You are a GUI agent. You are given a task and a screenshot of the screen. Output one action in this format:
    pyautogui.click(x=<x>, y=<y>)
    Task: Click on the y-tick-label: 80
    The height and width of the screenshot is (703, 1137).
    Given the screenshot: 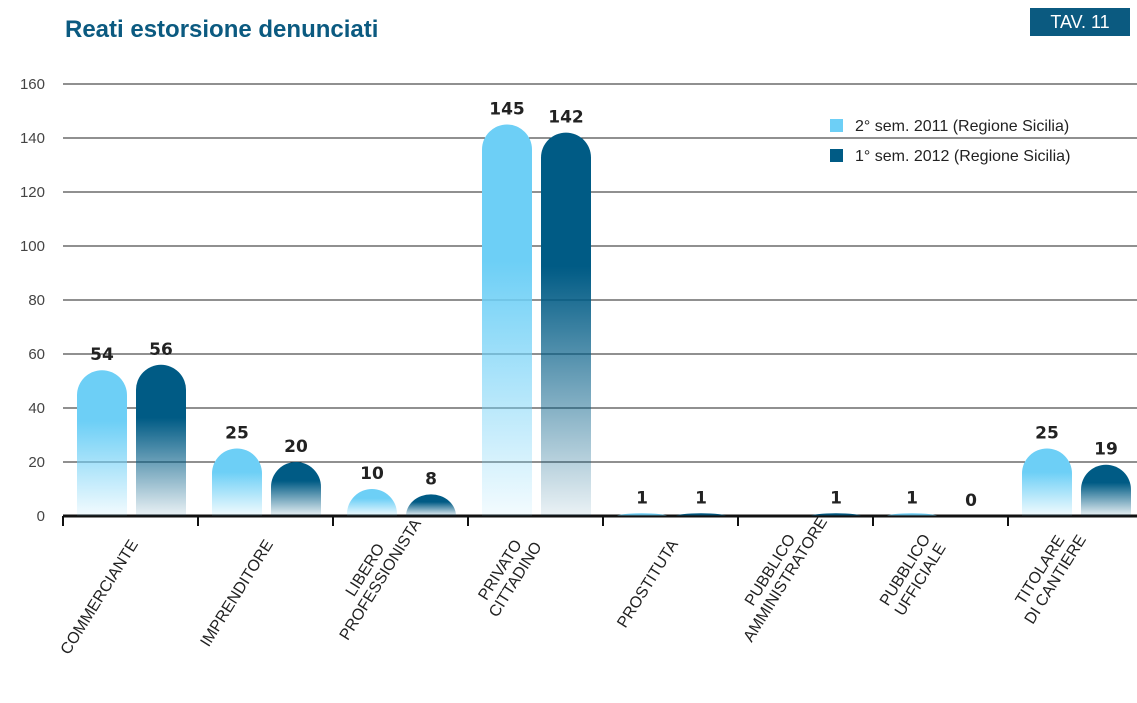 What is the action you would take?
    pyautogui.click(x=36, y=300)
    